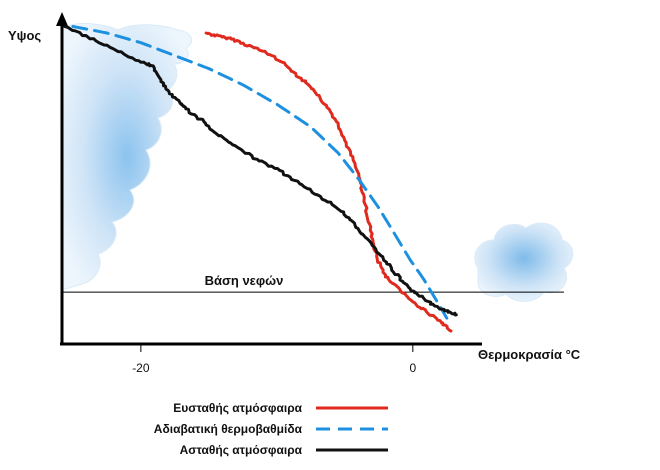 This screenshot has width=660, height=470. What do you see at coordinates (24, 35) in the screenshot?
I see `y-axis-label: Υψος` at bounding box center [24, 35].